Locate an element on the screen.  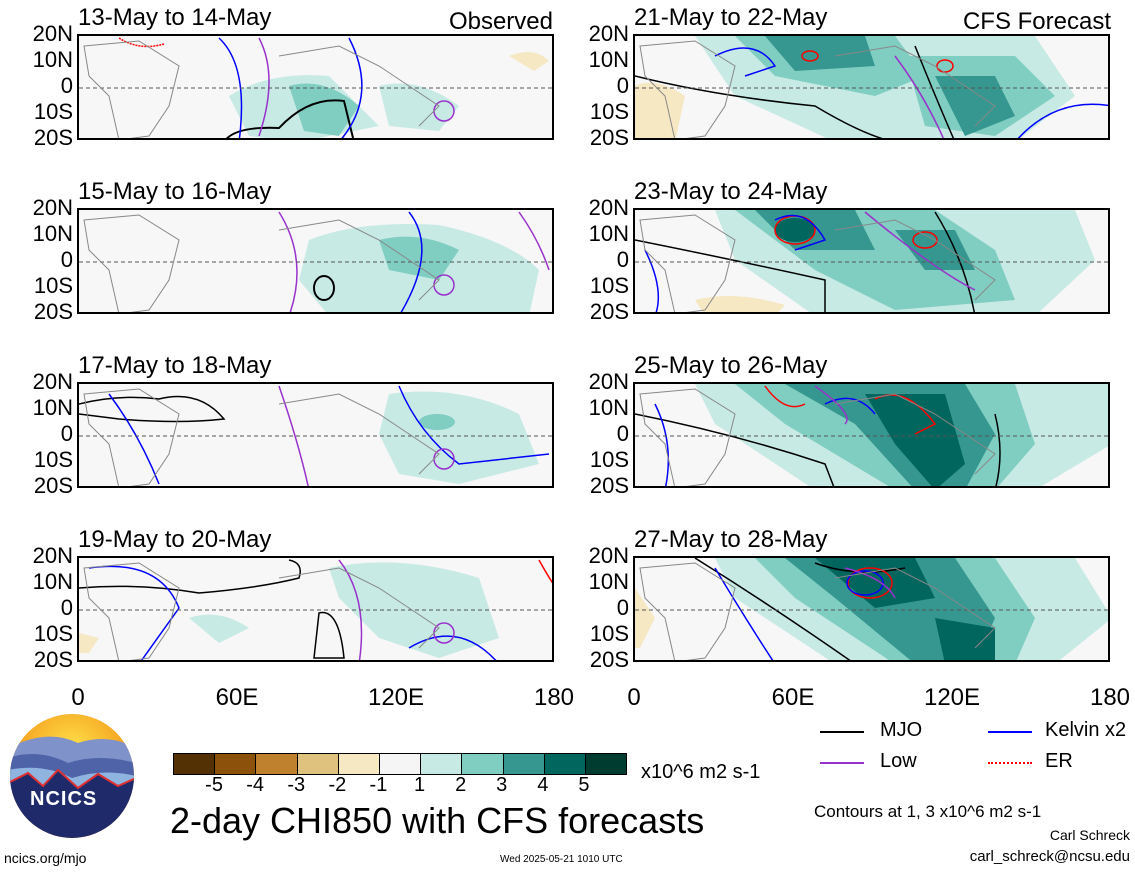
lon-label-right-180: 180 is located at coordinates (1110, 697).